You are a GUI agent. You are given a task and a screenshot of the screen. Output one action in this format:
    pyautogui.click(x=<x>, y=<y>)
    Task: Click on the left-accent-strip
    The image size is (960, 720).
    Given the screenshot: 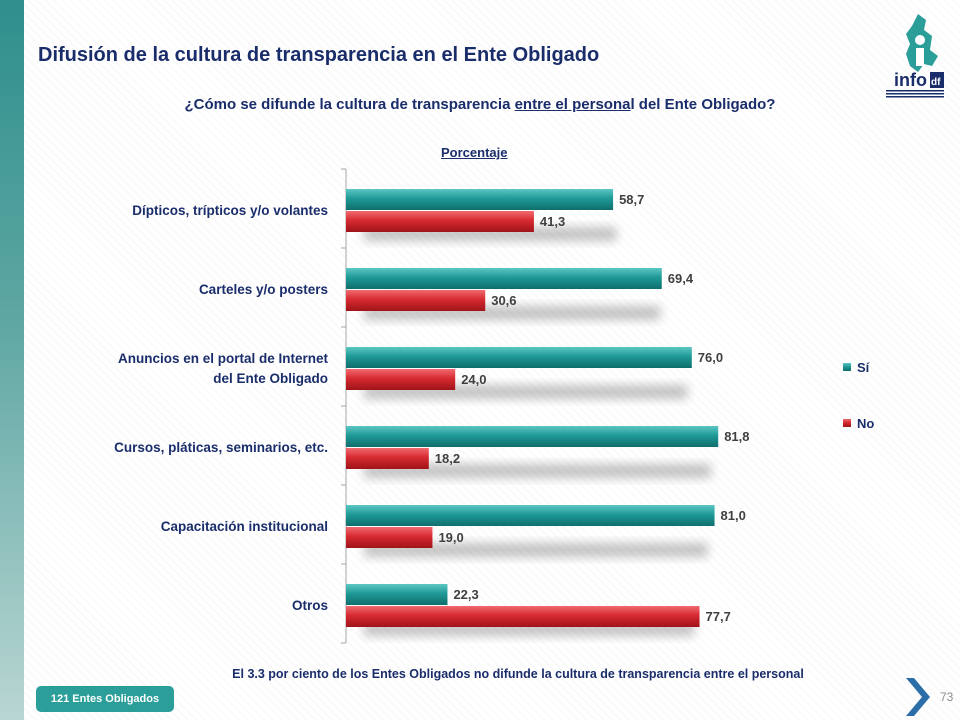 What is the action you would take?
    pyautogui.click(x=12, y=360)
    